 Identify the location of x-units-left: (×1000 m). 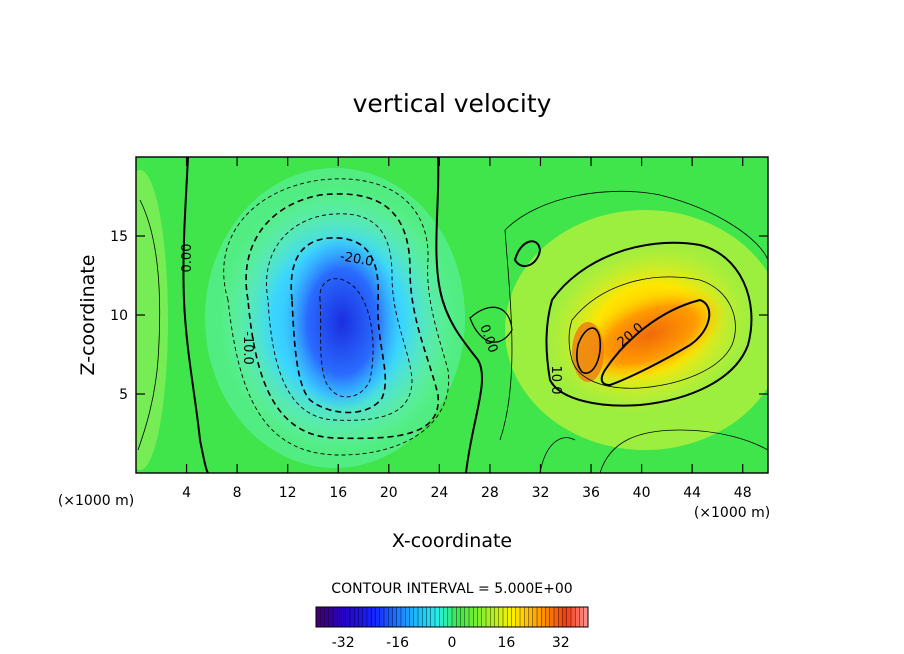
(96, 501).